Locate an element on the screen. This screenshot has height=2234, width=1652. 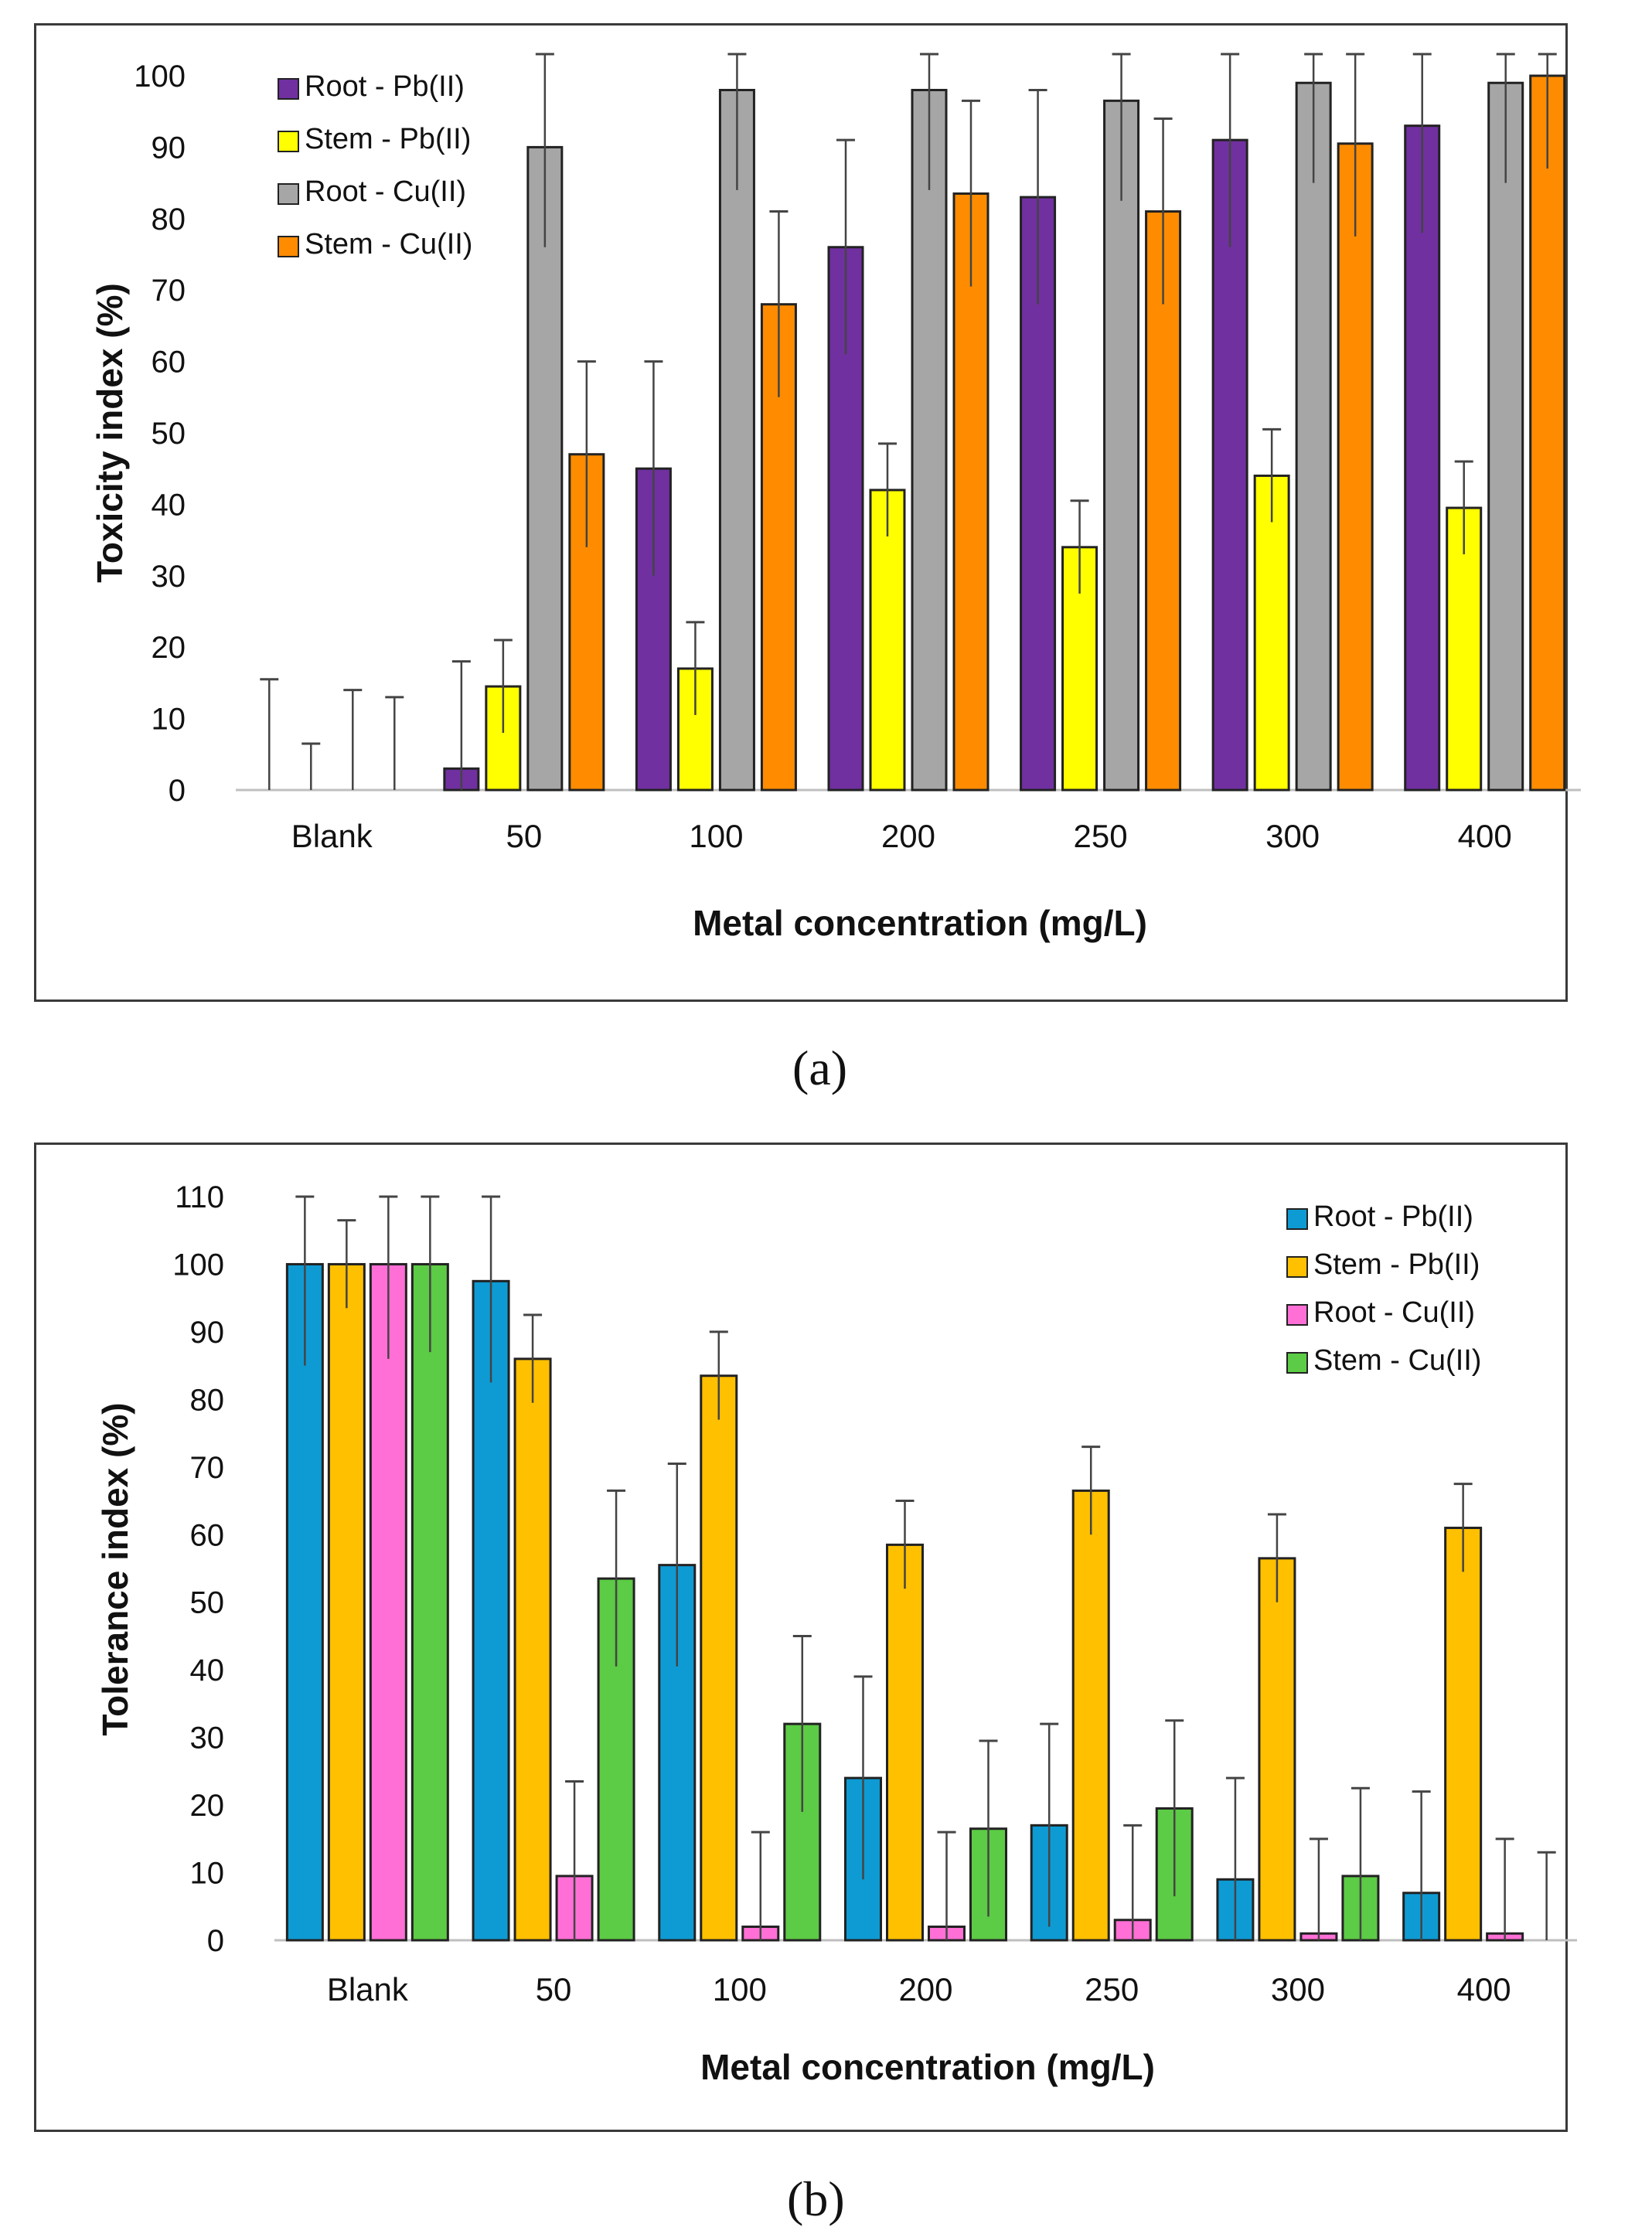
y-axis-title: Tolerance index (%) is located at coordinates (115, 1568).